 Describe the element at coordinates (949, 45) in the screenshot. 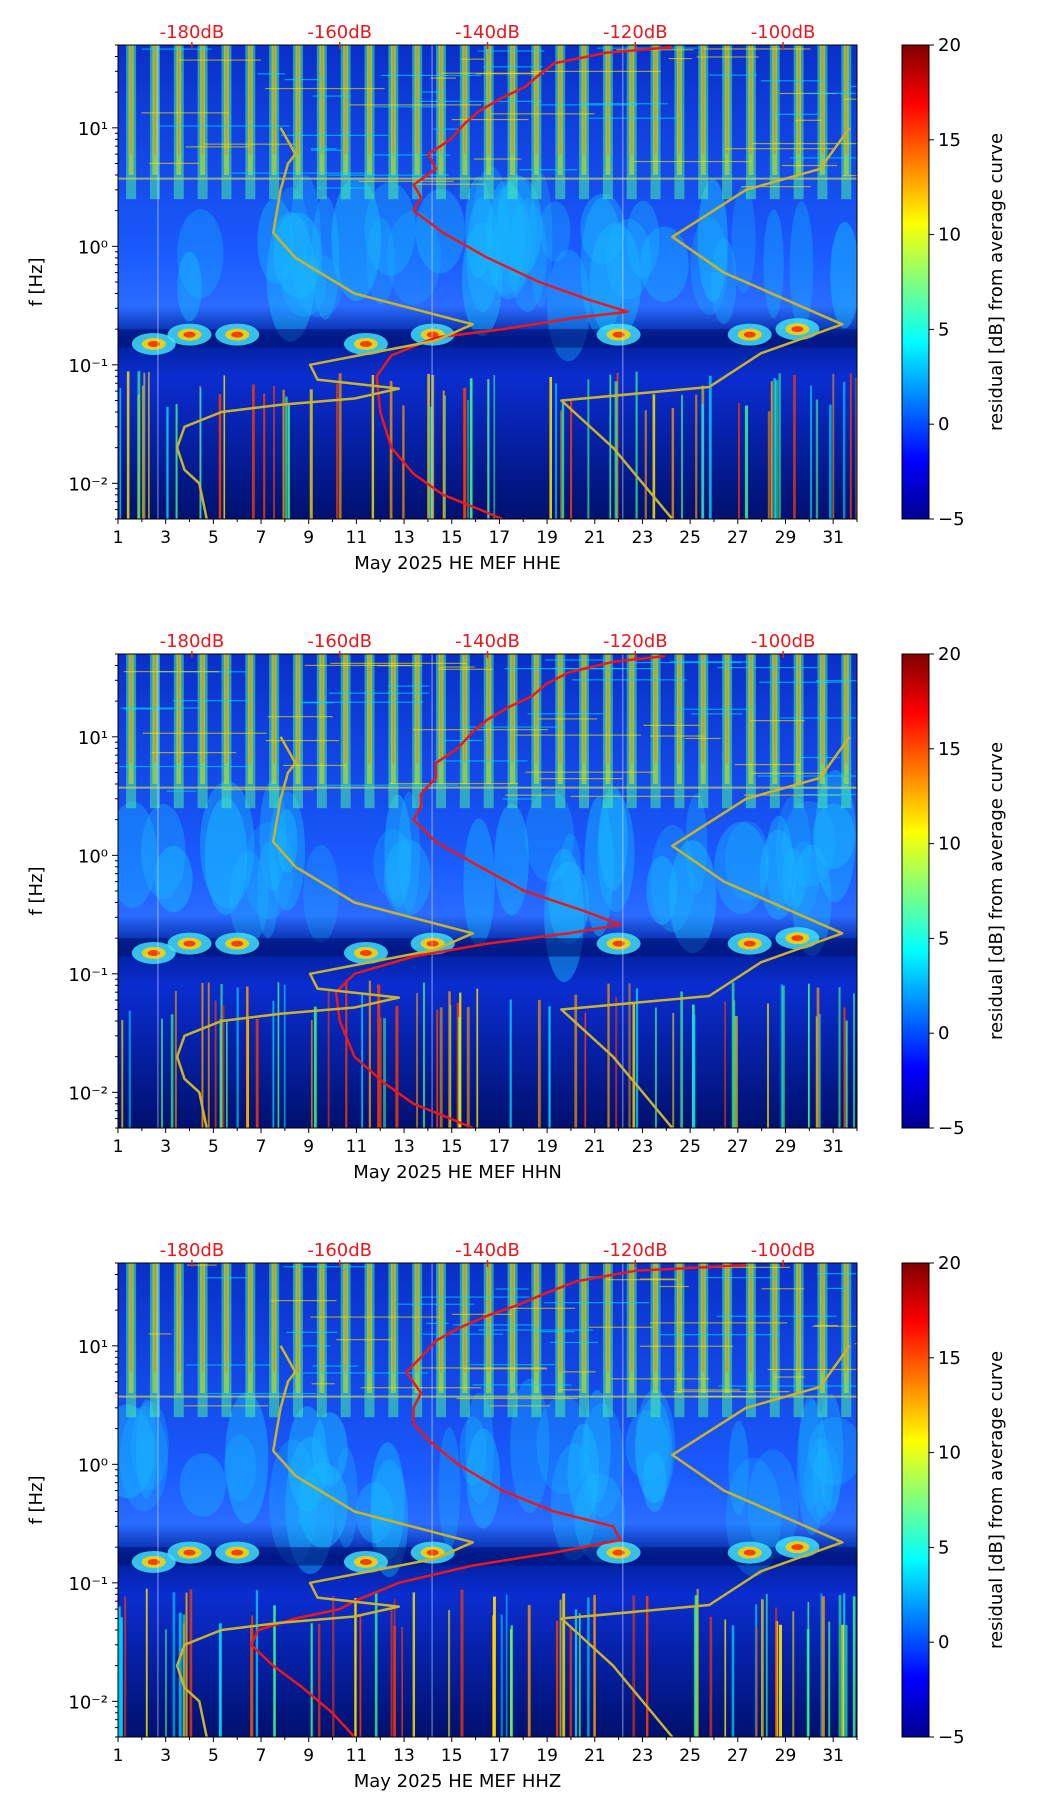

I see `colorbar-tick-label: 20` at that location.